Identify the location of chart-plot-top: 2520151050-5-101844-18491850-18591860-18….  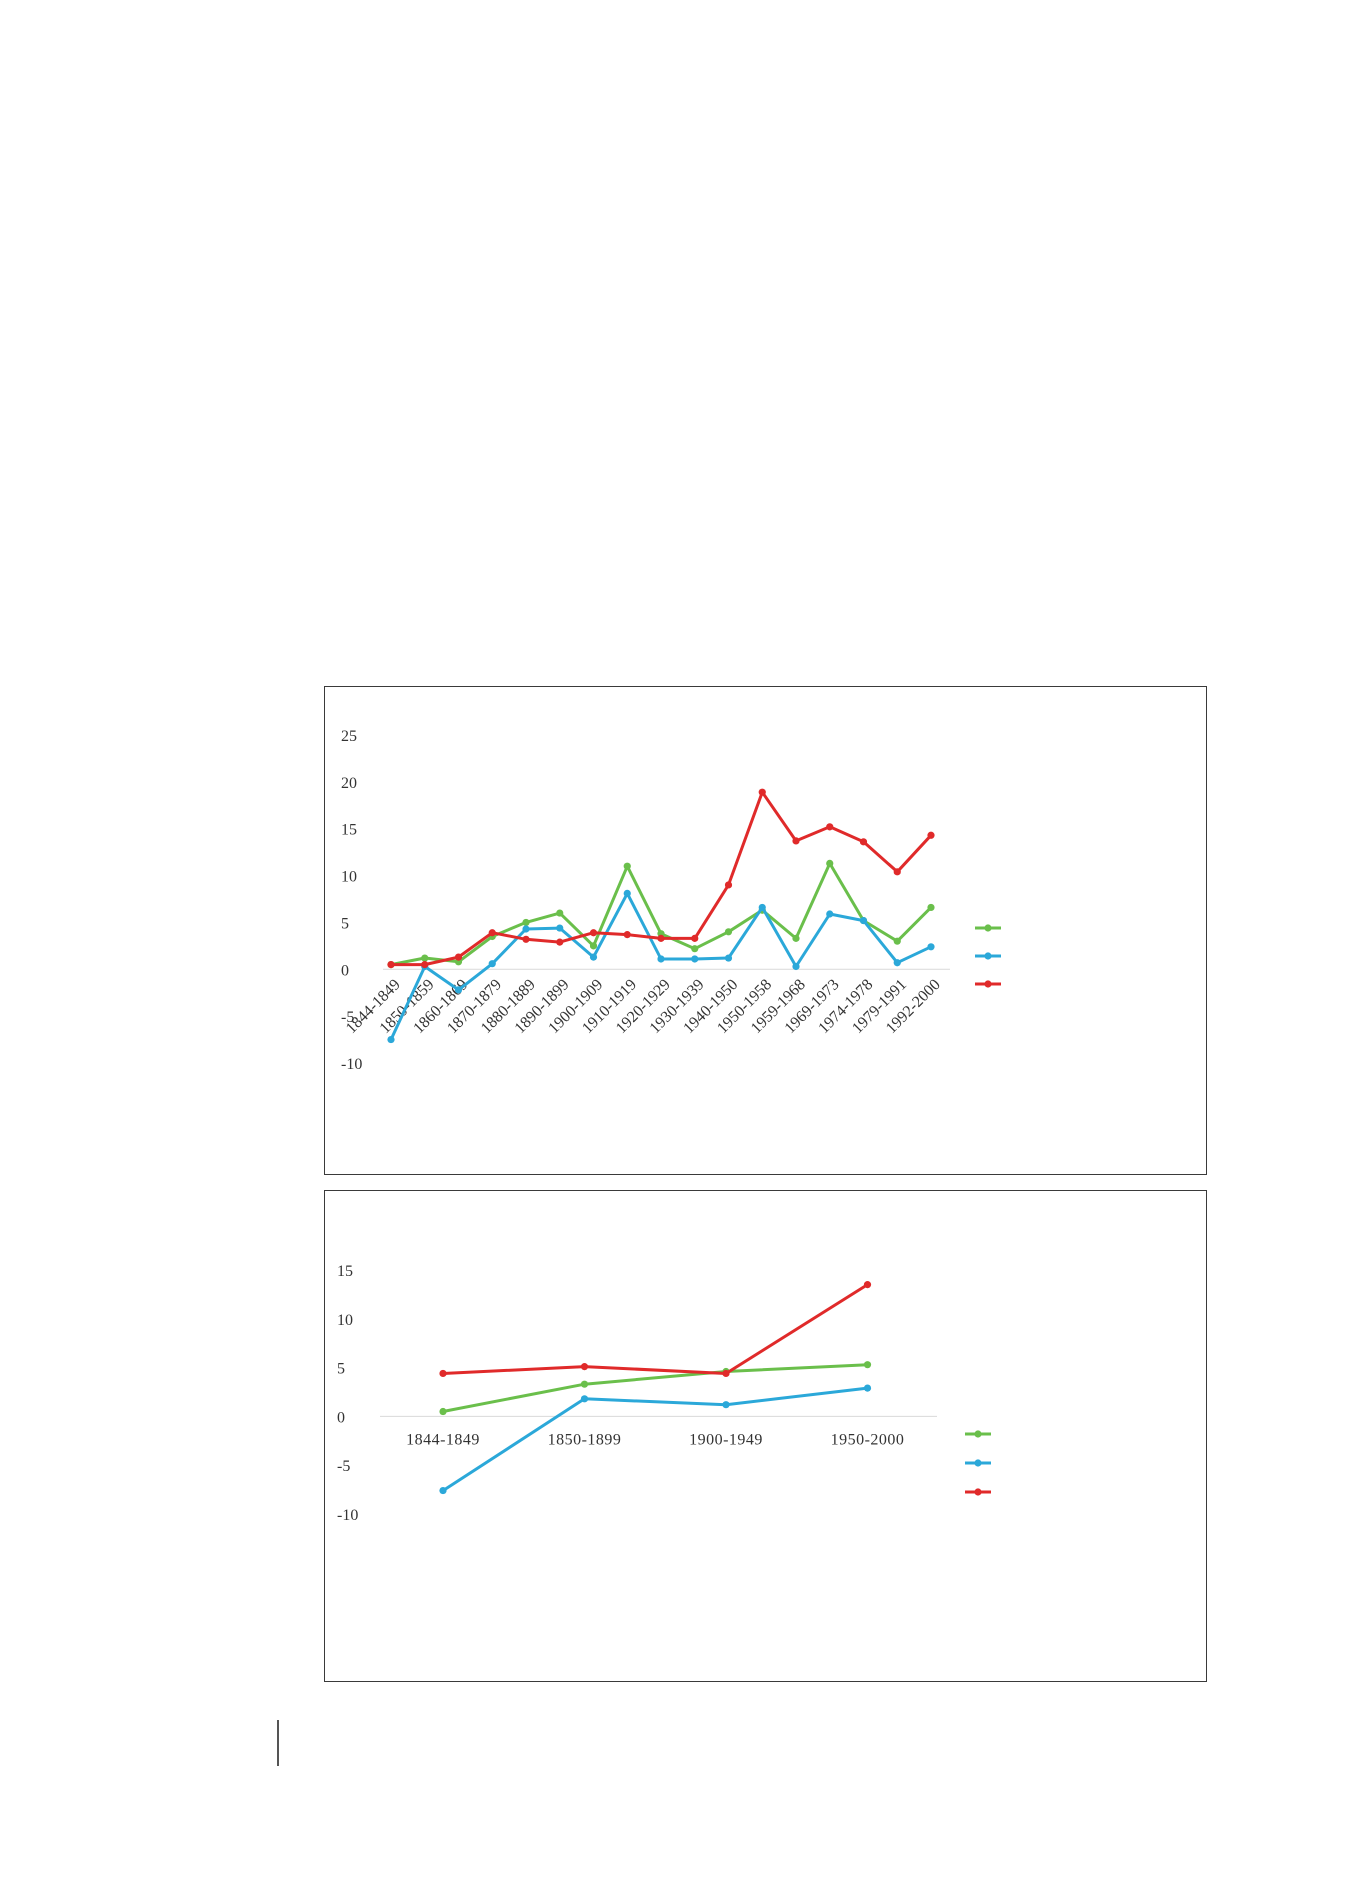
(671, 900).